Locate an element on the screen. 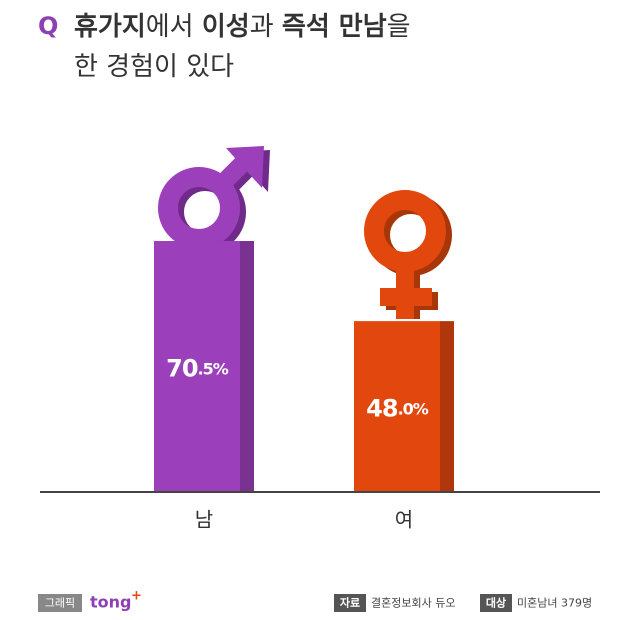 Image resolution: width=640 pixels, height=620 pixels. female-icon is located at coordinates (408, 254).